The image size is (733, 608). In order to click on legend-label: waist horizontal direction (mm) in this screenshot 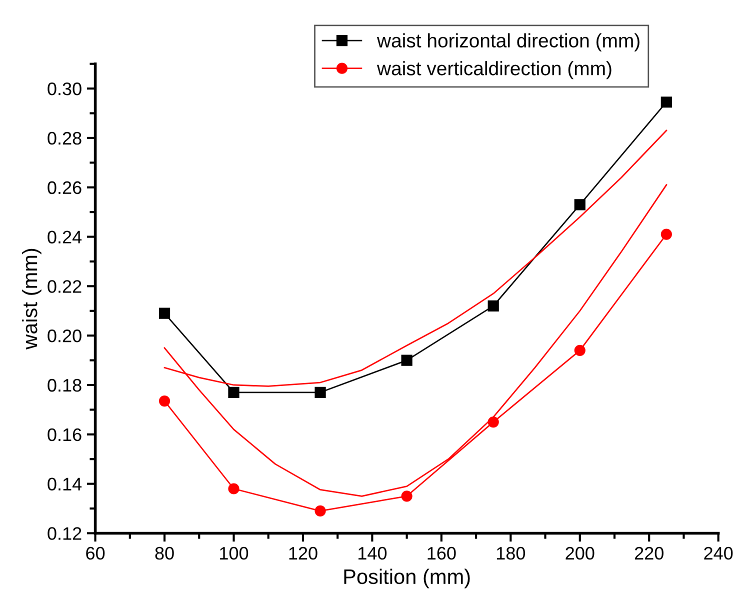, I will do `click(508, 42)`.